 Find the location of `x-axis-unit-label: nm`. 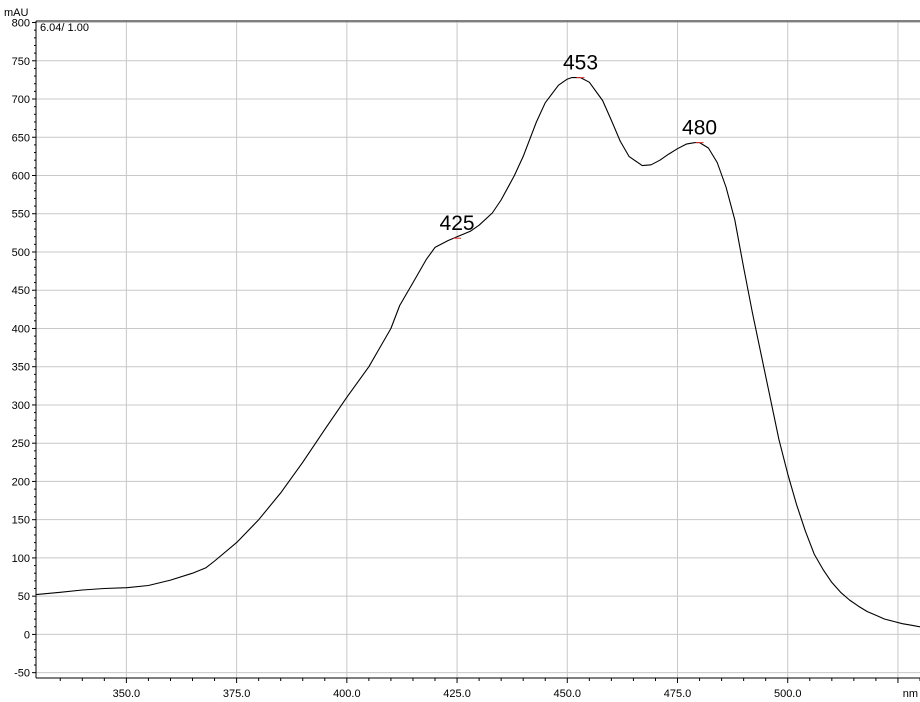

x-axis-unit-label: nm is located at coordinates (910, 694).